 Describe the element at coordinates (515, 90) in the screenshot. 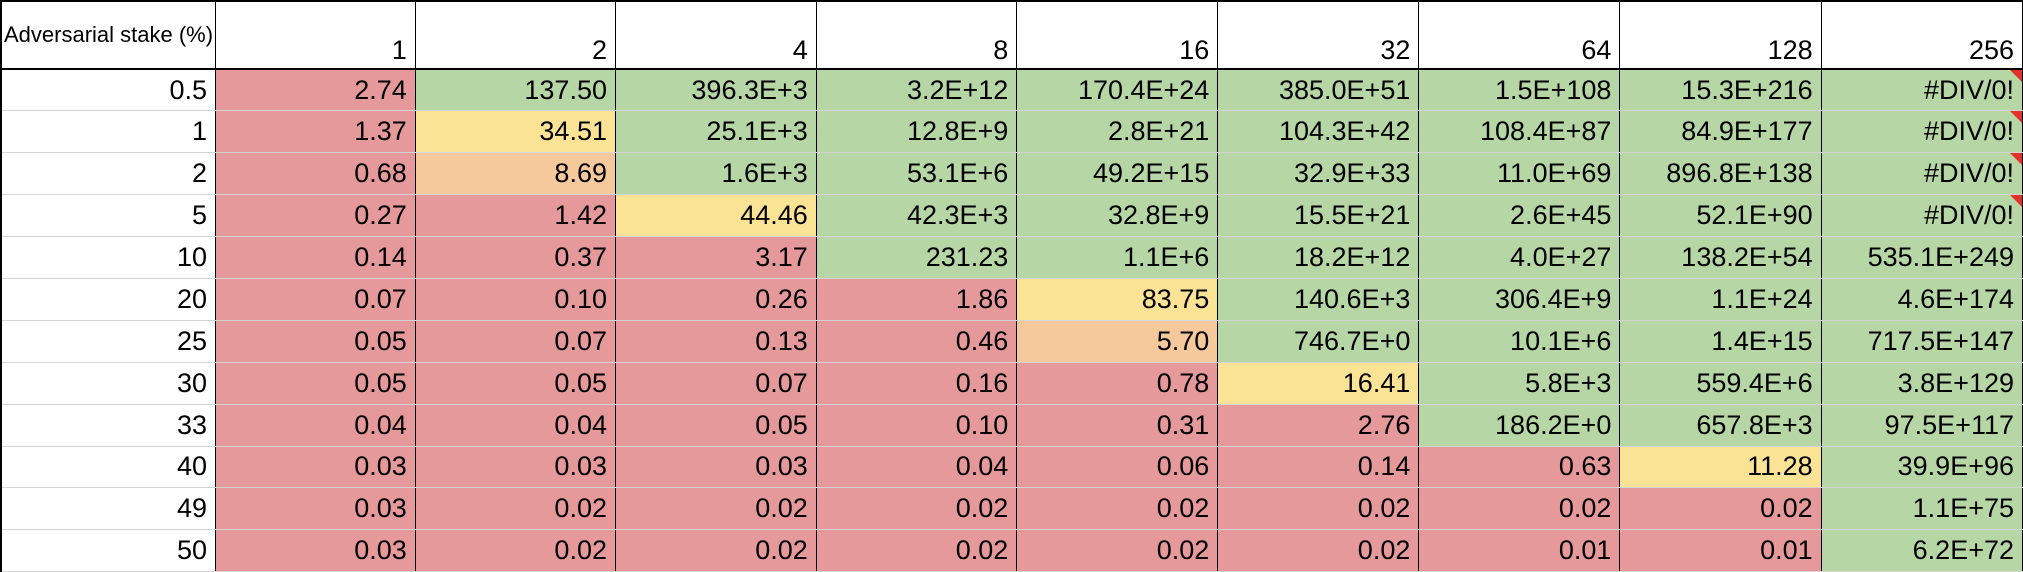

I see `value-cell: 137.50` at that location.